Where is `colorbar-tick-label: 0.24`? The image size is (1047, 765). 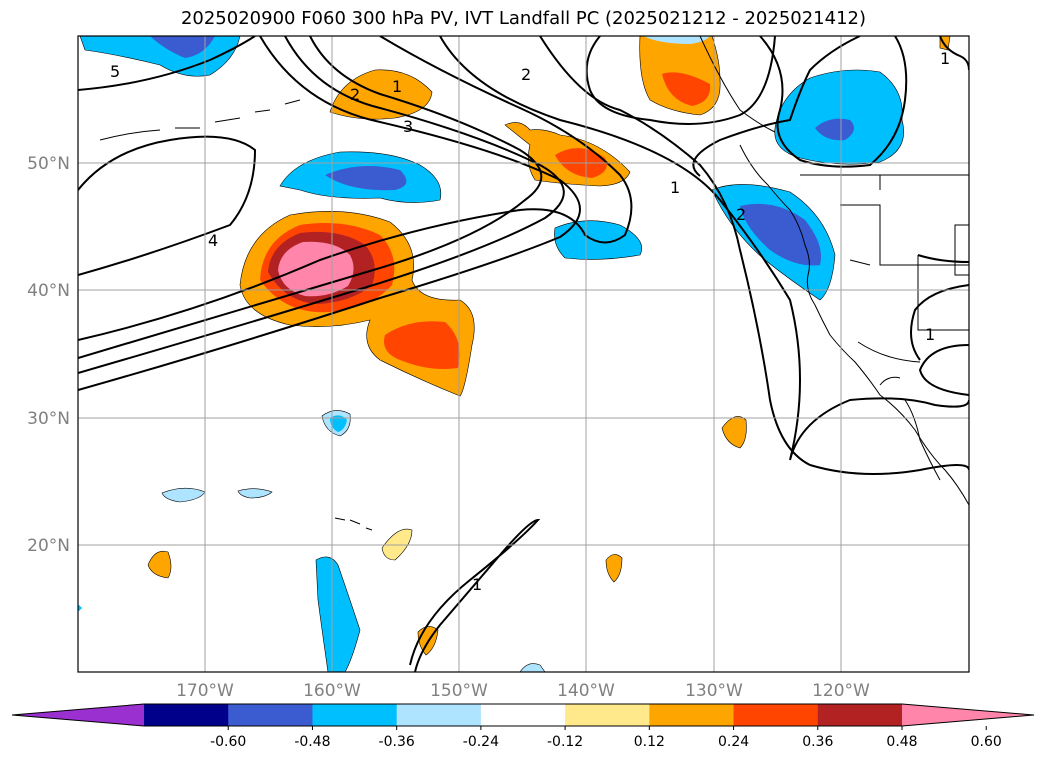 colorbar-tick-label: 0.24 is located at coordinates (733, 742).